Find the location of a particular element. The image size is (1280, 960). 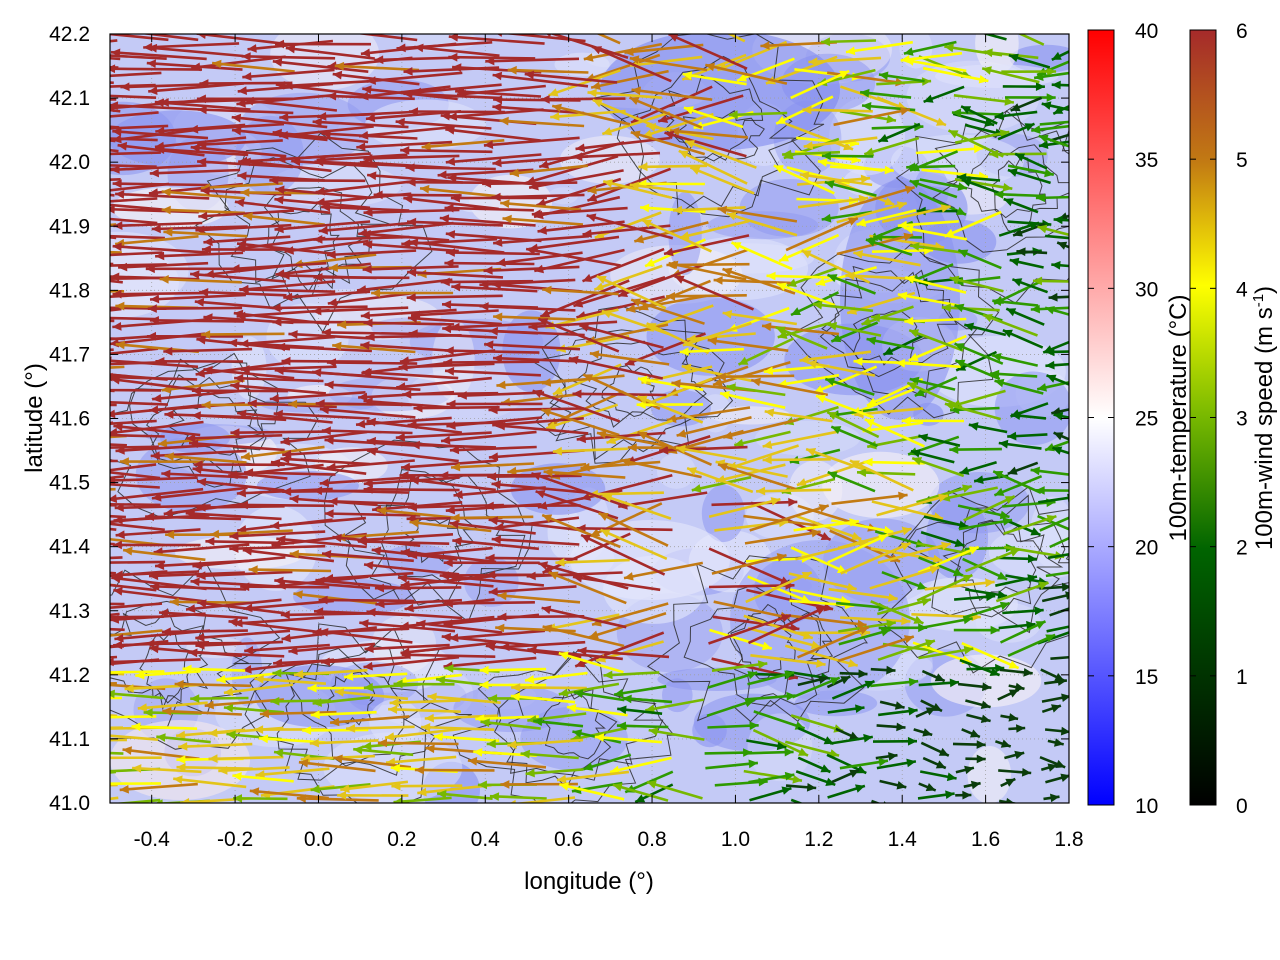

y-tick-label: 41.7 is located at coordinates (69, 354).